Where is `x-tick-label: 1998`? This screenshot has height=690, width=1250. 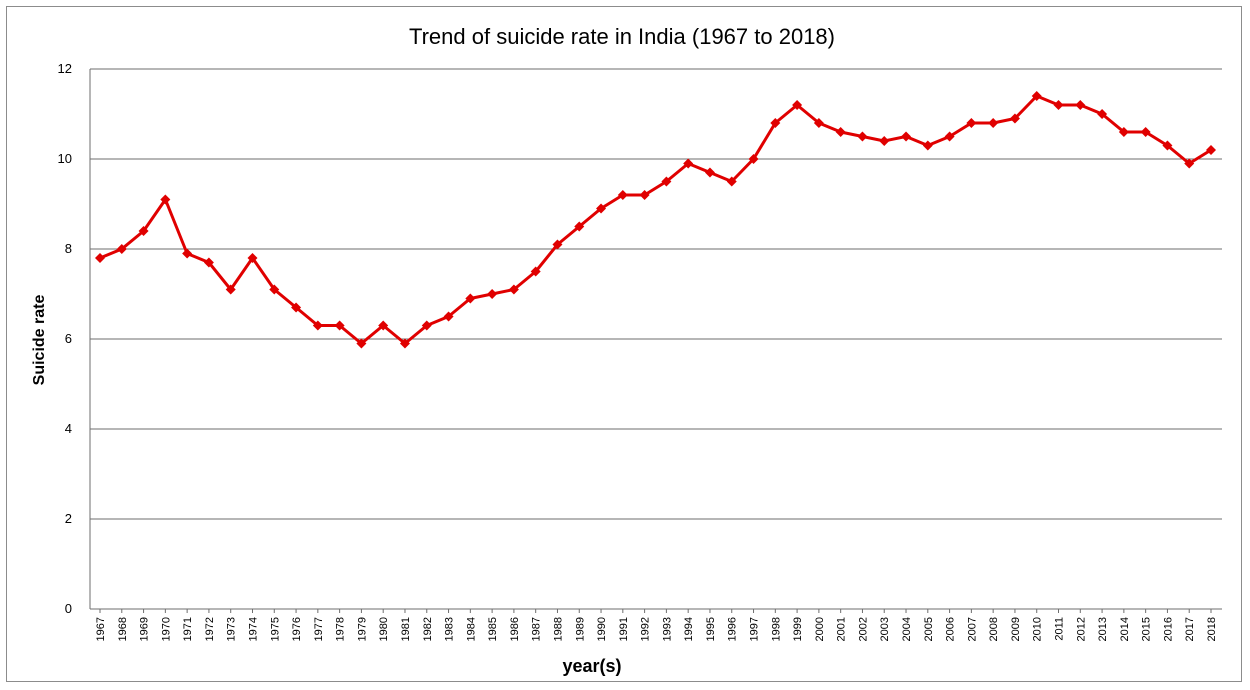
x-tick-label: 1998 is located at coordinates (776, 629).